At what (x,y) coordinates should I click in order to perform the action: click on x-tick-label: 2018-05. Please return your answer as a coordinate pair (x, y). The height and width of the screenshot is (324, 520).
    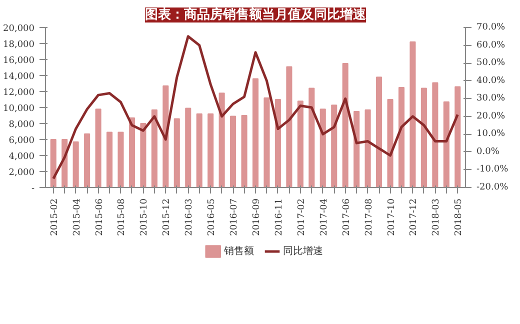
    Looking at the image, I should click on (459, 217).